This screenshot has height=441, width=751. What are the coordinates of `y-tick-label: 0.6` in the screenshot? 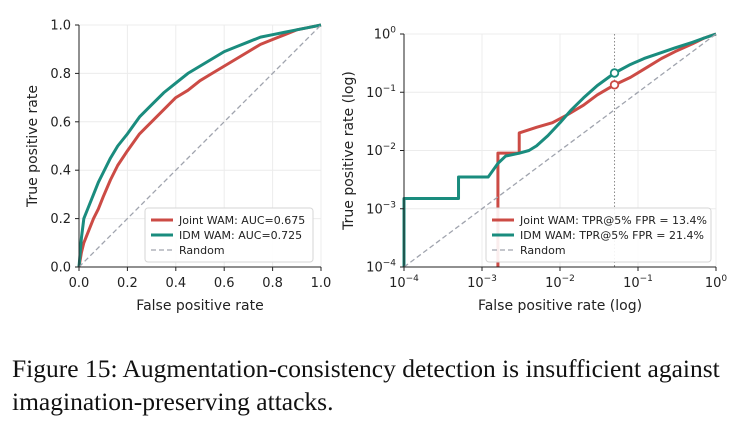 It's located at (60, 122).